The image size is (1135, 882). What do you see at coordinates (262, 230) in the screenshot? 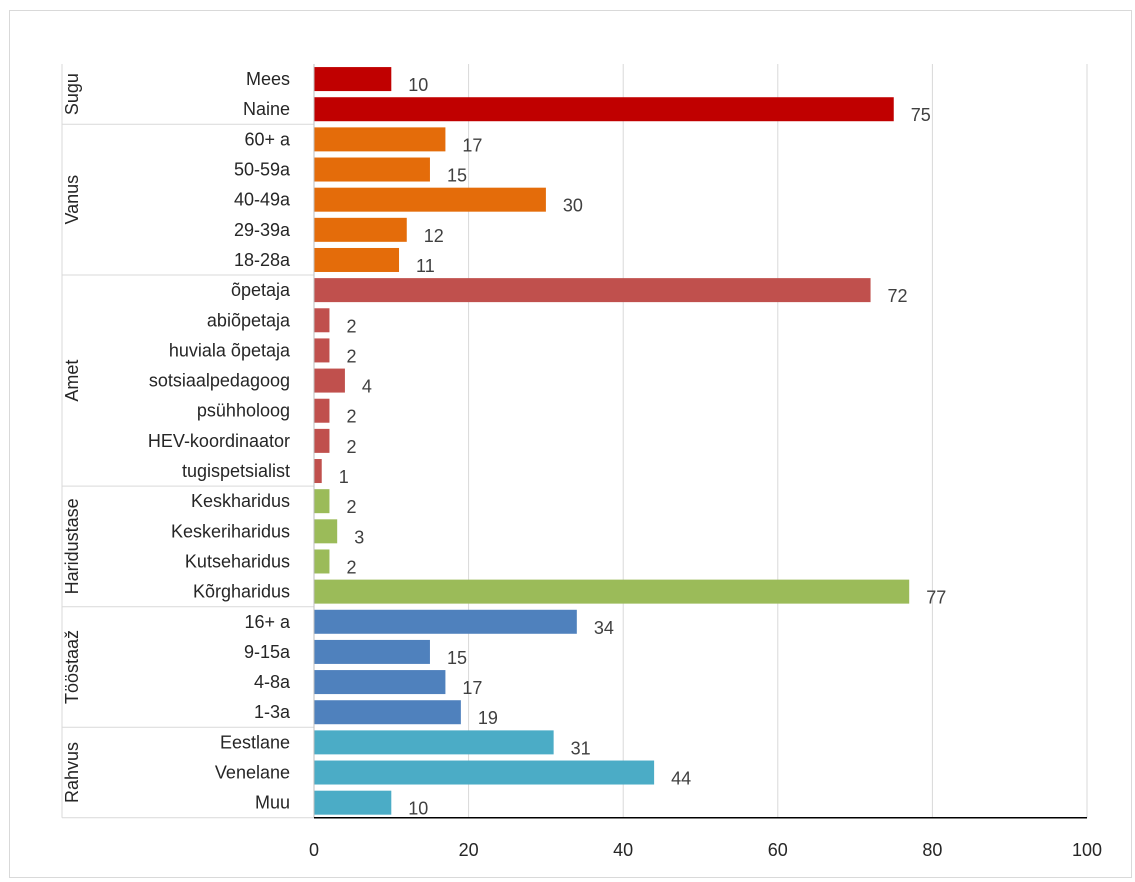
I see `category-label: 29-39a` at bounding box center [262, 230].